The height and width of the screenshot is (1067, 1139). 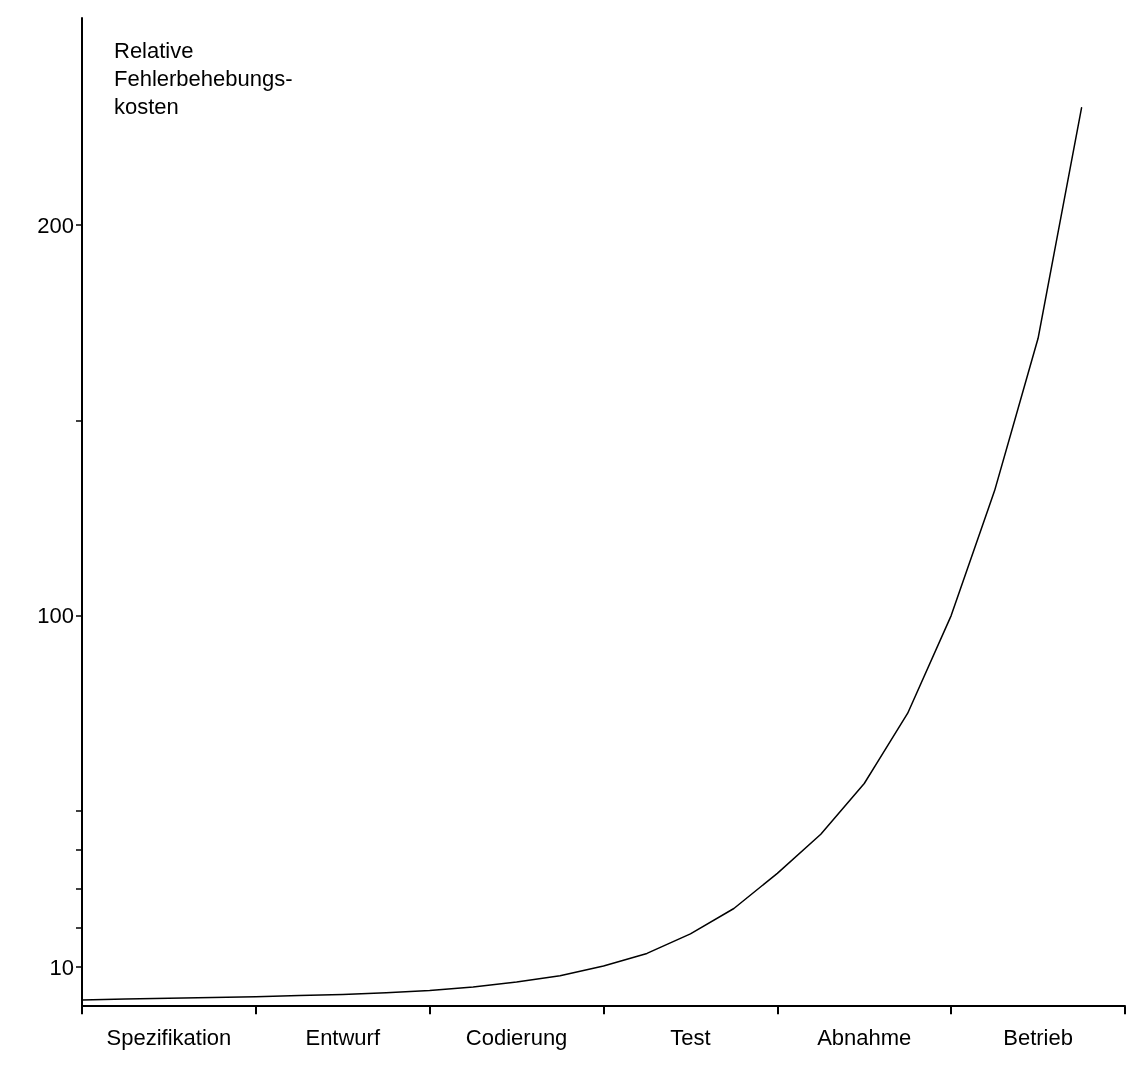 I want to click on y-tick-label: 200, so click(x=55, y=225).